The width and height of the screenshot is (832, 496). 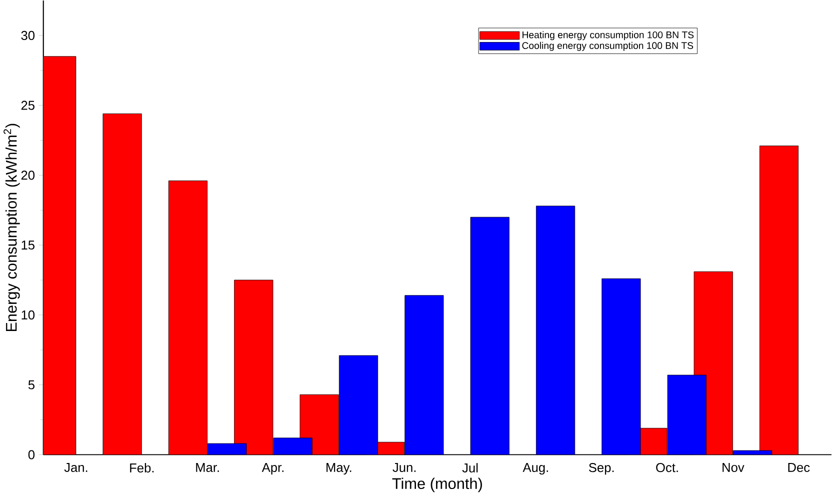 What do you see at coordinates (437, 485) in the screenshot?
I see `x-axis-title: Time (month)` at bounding box center [437, 485].